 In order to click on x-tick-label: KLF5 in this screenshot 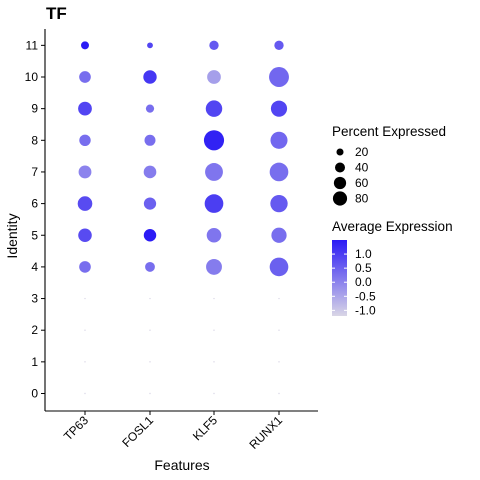, I will do `click(205, 428)`.